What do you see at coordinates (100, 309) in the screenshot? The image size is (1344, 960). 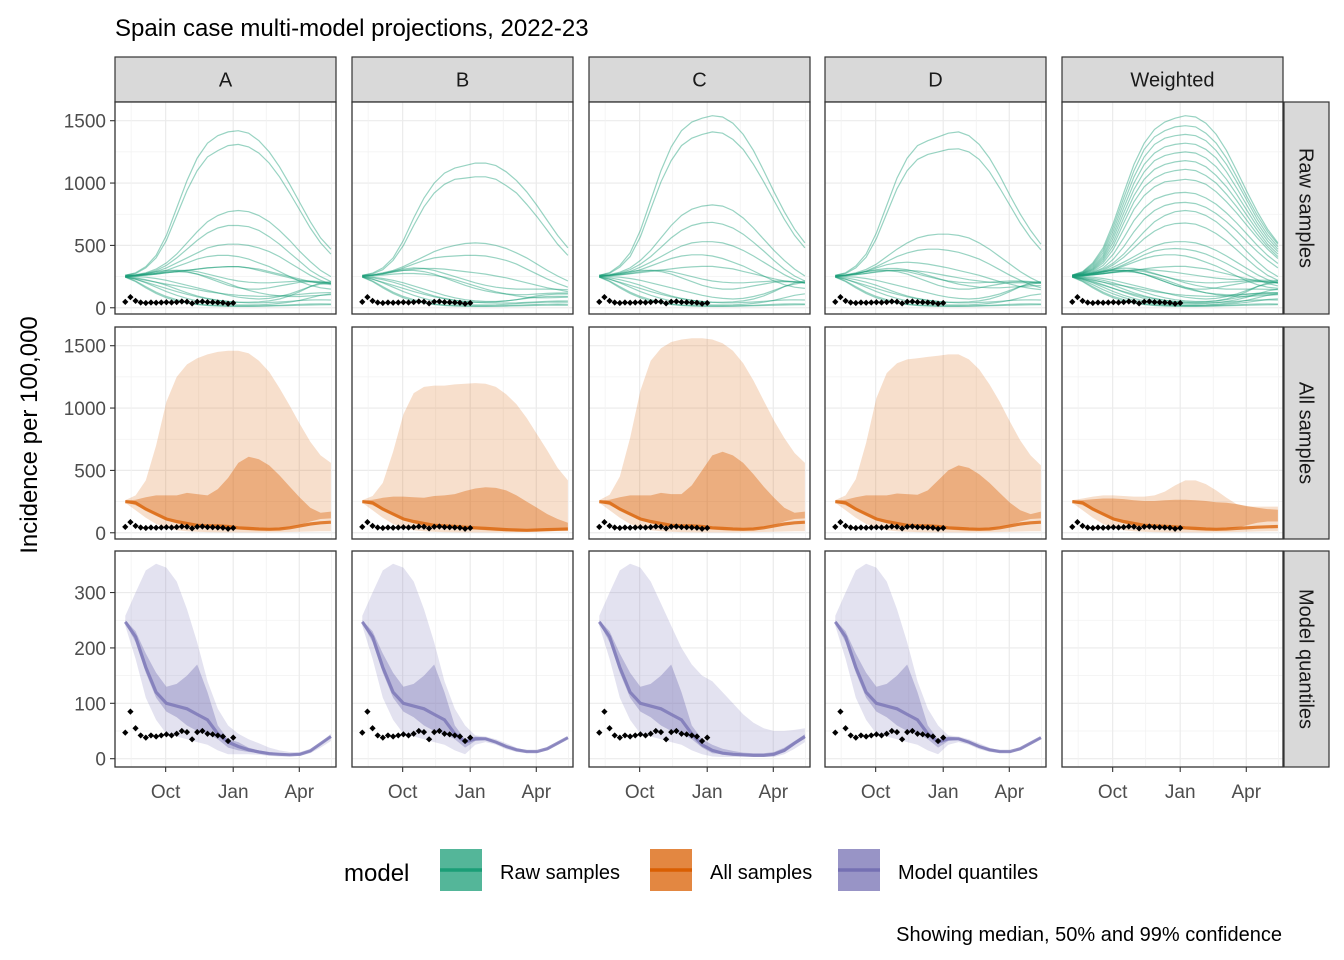 I see `y-tick-label: 0` at bounding box center [100, 309].